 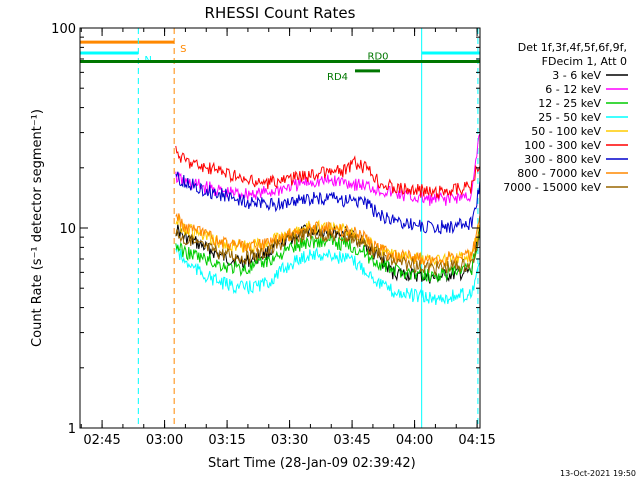 What do you see at coordinates (37, 228) in the screenshot?
I see `y-axis-label: Count Rate (s⁻¹ detector segment⁻¹)` at bounding box center [37, 228].